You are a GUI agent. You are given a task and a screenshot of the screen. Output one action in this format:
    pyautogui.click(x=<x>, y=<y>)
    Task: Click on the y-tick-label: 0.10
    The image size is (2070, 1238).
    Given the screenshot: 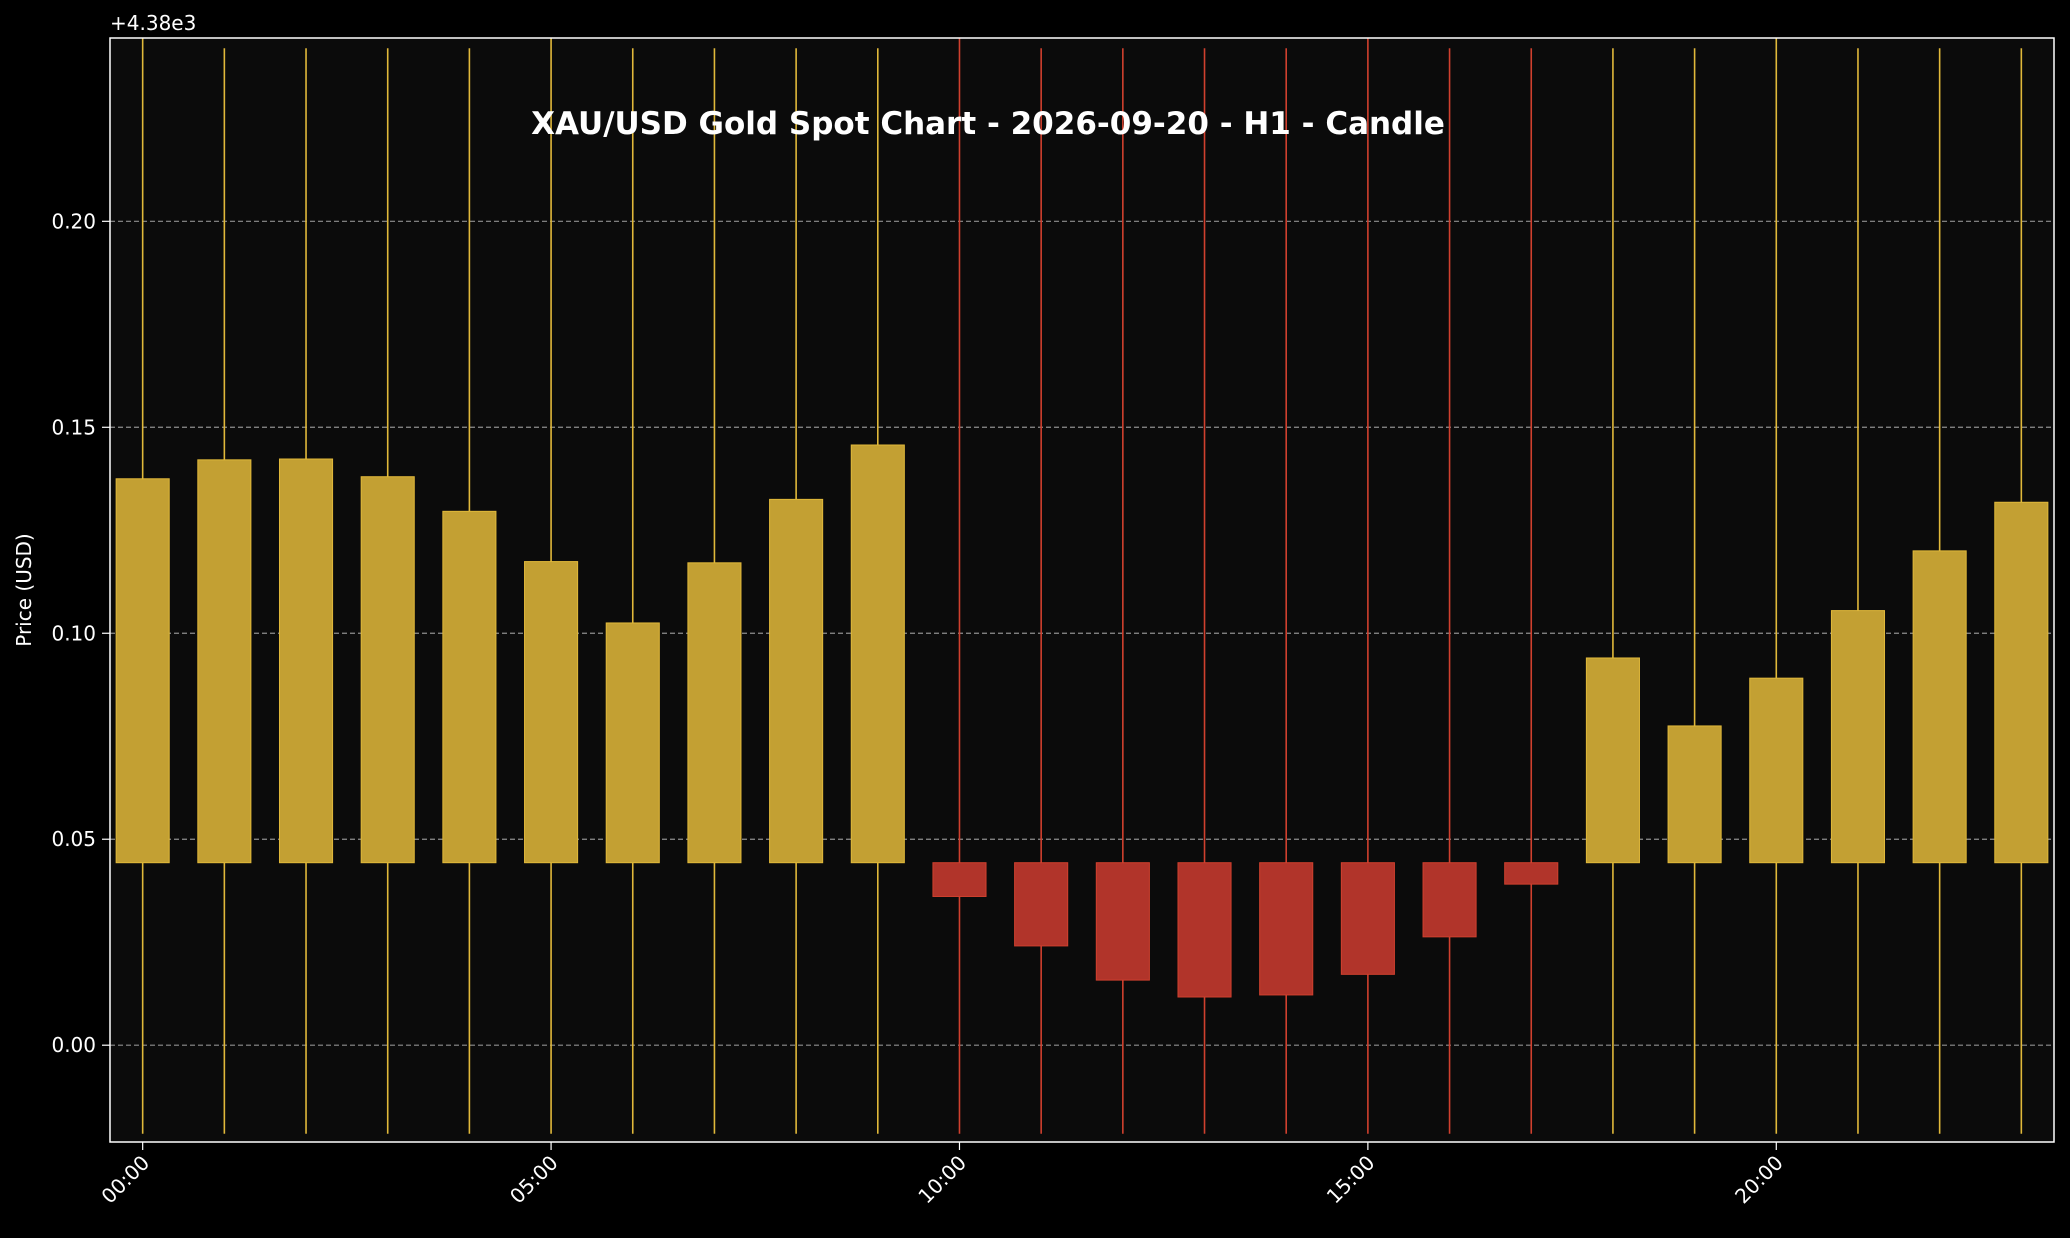 What is the action you would take?
    pyautogui.click(x=73, y=633)
    